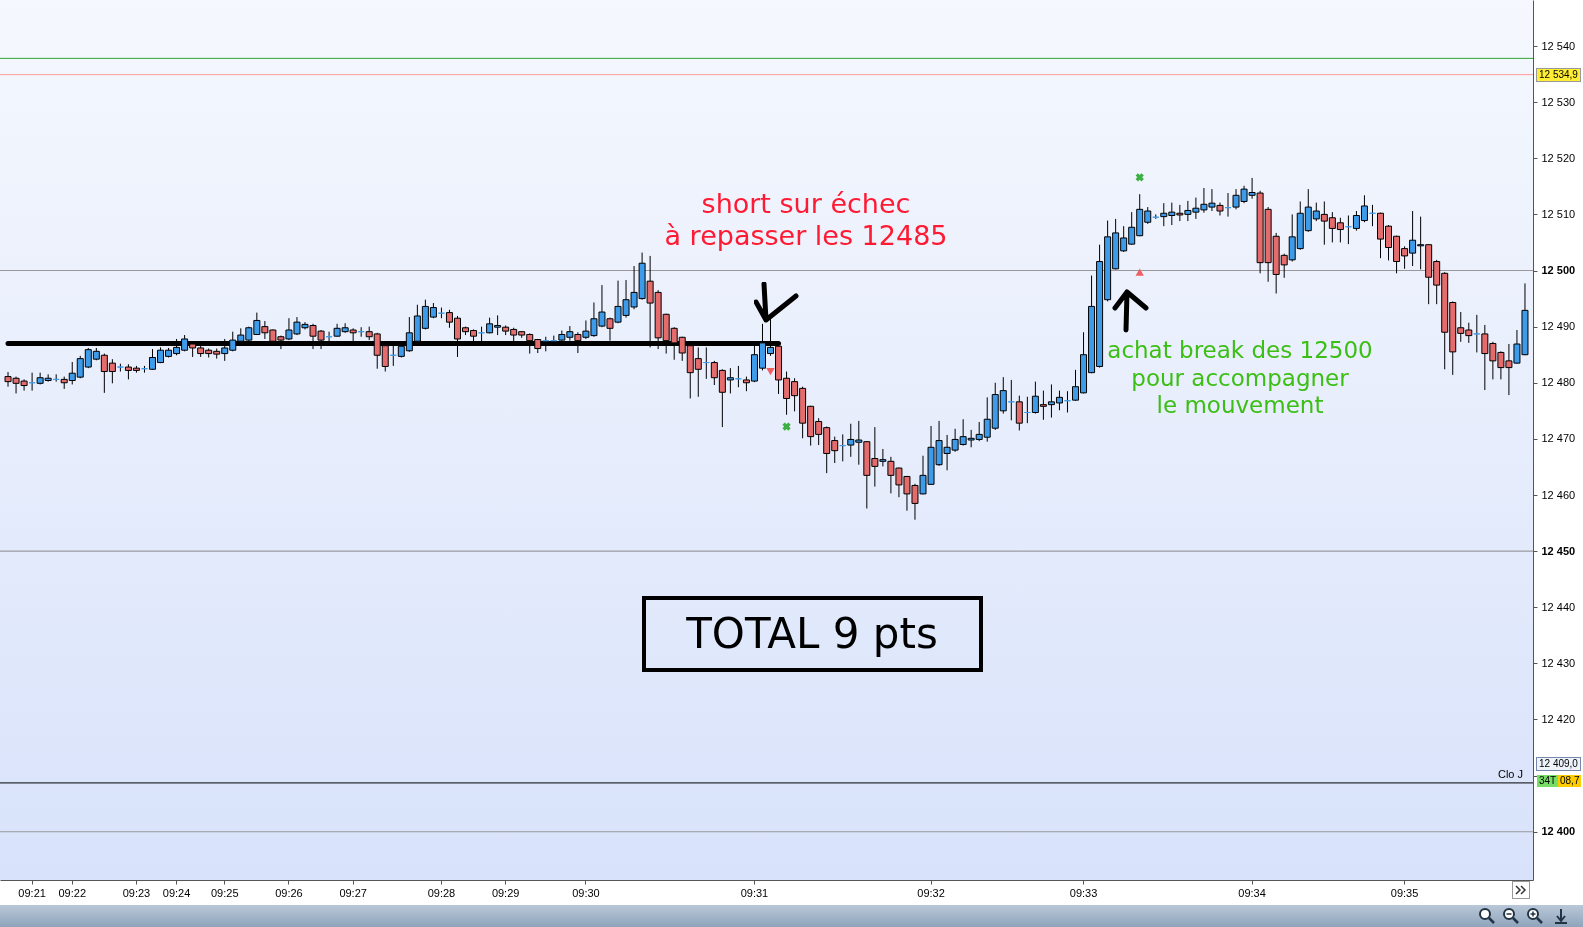 This screenshot has width=1583, height=927. What do you see at coordinates (1558, 494) in the screenshot?
I see `y-tick-label: 12 460` at bounding box center [1558, 494].